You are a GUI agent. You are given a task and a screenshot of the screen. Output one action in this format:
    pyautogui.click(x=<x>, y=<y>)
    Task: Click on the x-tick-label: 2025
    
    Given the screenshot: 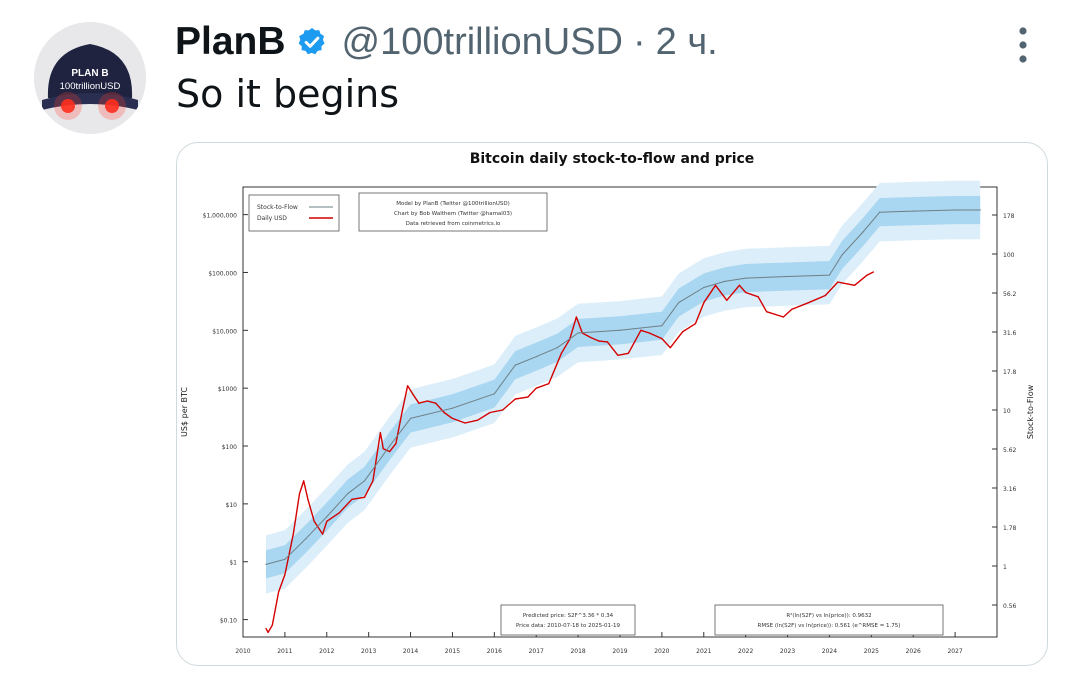 What is the action you would take?
    pyautogui.click(x=871, y=651)
    